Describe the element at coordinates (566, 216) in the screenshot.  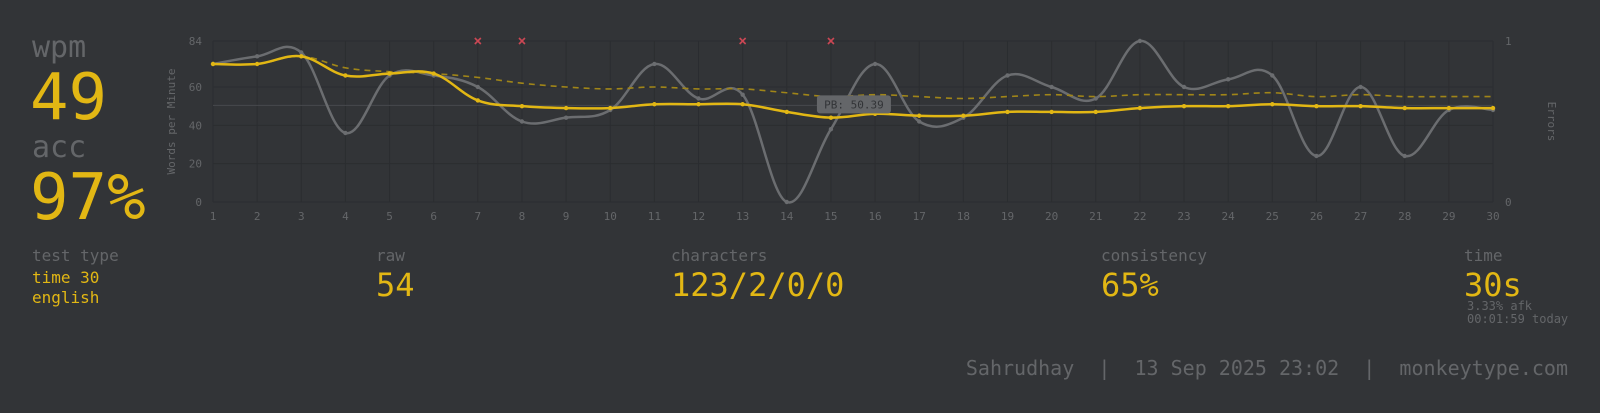
I see `x-tick-label: 9` at that location.